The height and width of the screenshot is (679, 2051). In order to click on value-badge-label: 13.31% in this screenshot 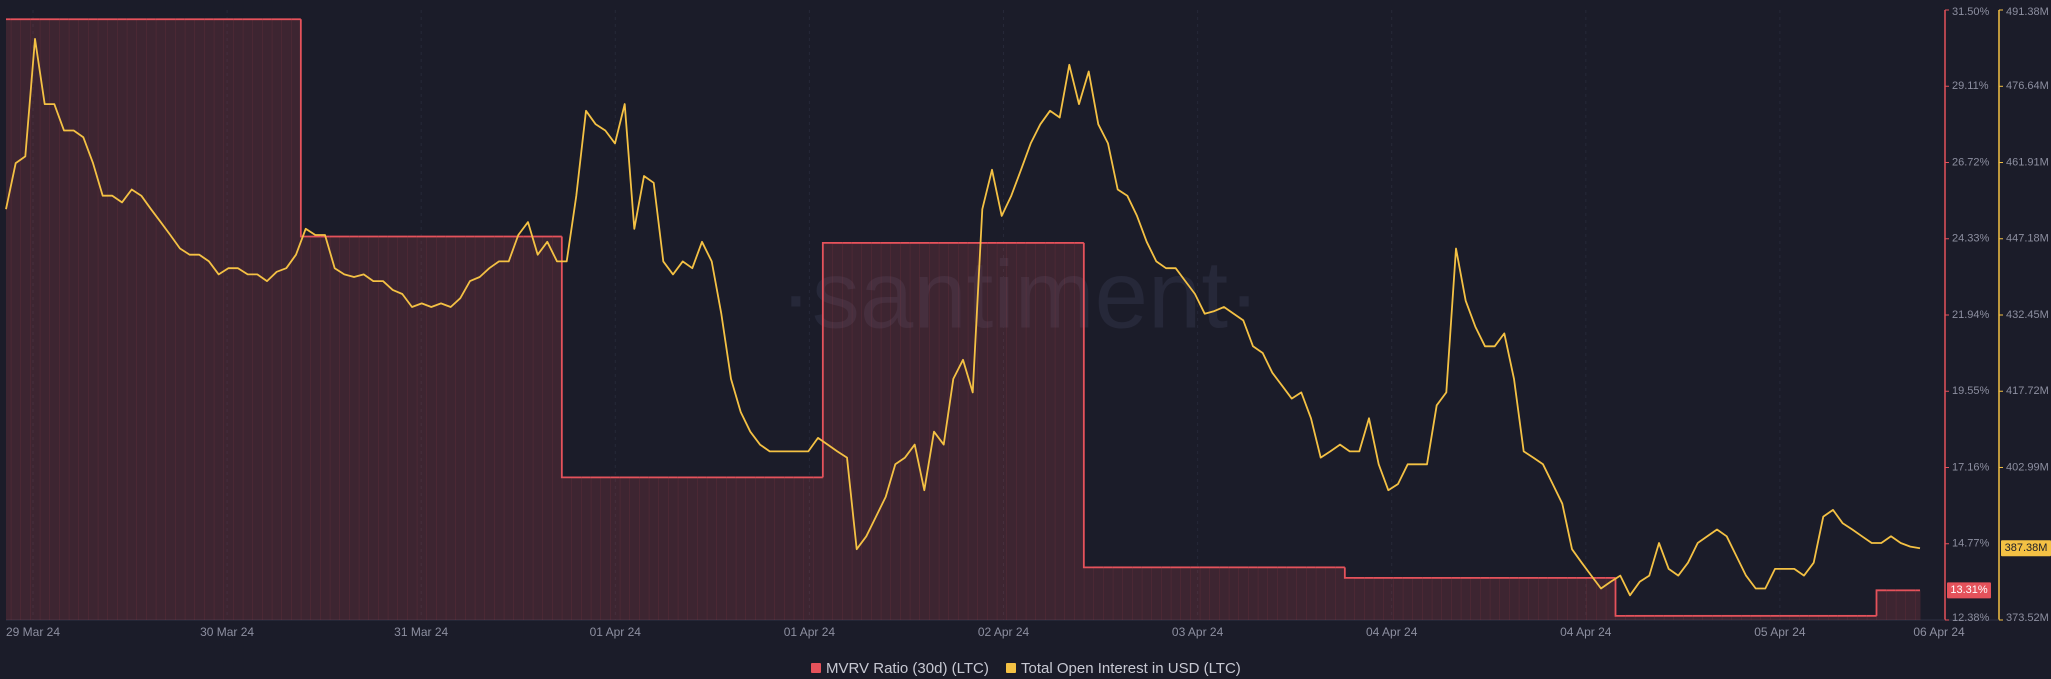, I will do `click(1969, 590)`.